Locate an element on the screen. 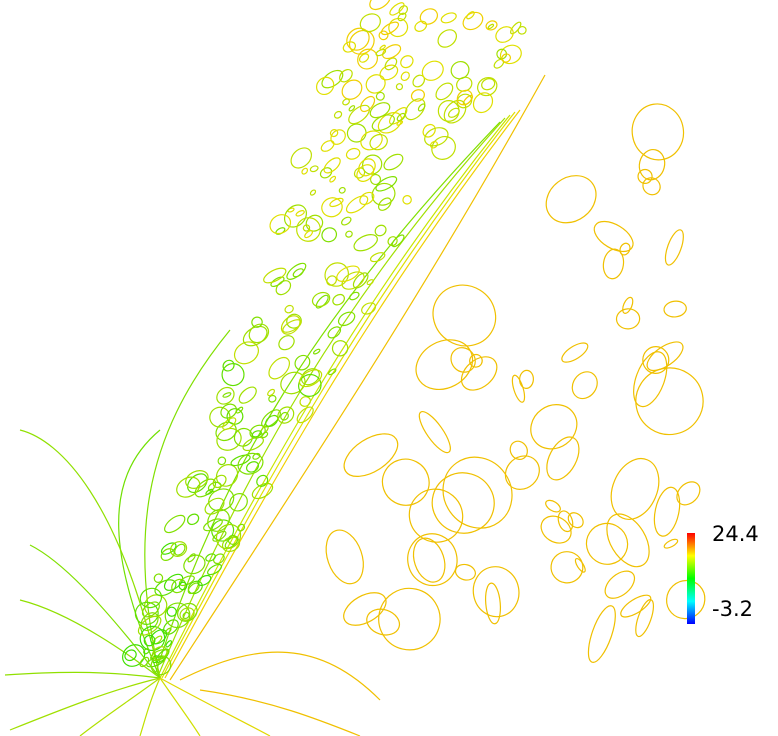 The height and width of the screenshot is (736, 778). colorbar-tick-label: 24.4 is located at coordinates (735, 534).